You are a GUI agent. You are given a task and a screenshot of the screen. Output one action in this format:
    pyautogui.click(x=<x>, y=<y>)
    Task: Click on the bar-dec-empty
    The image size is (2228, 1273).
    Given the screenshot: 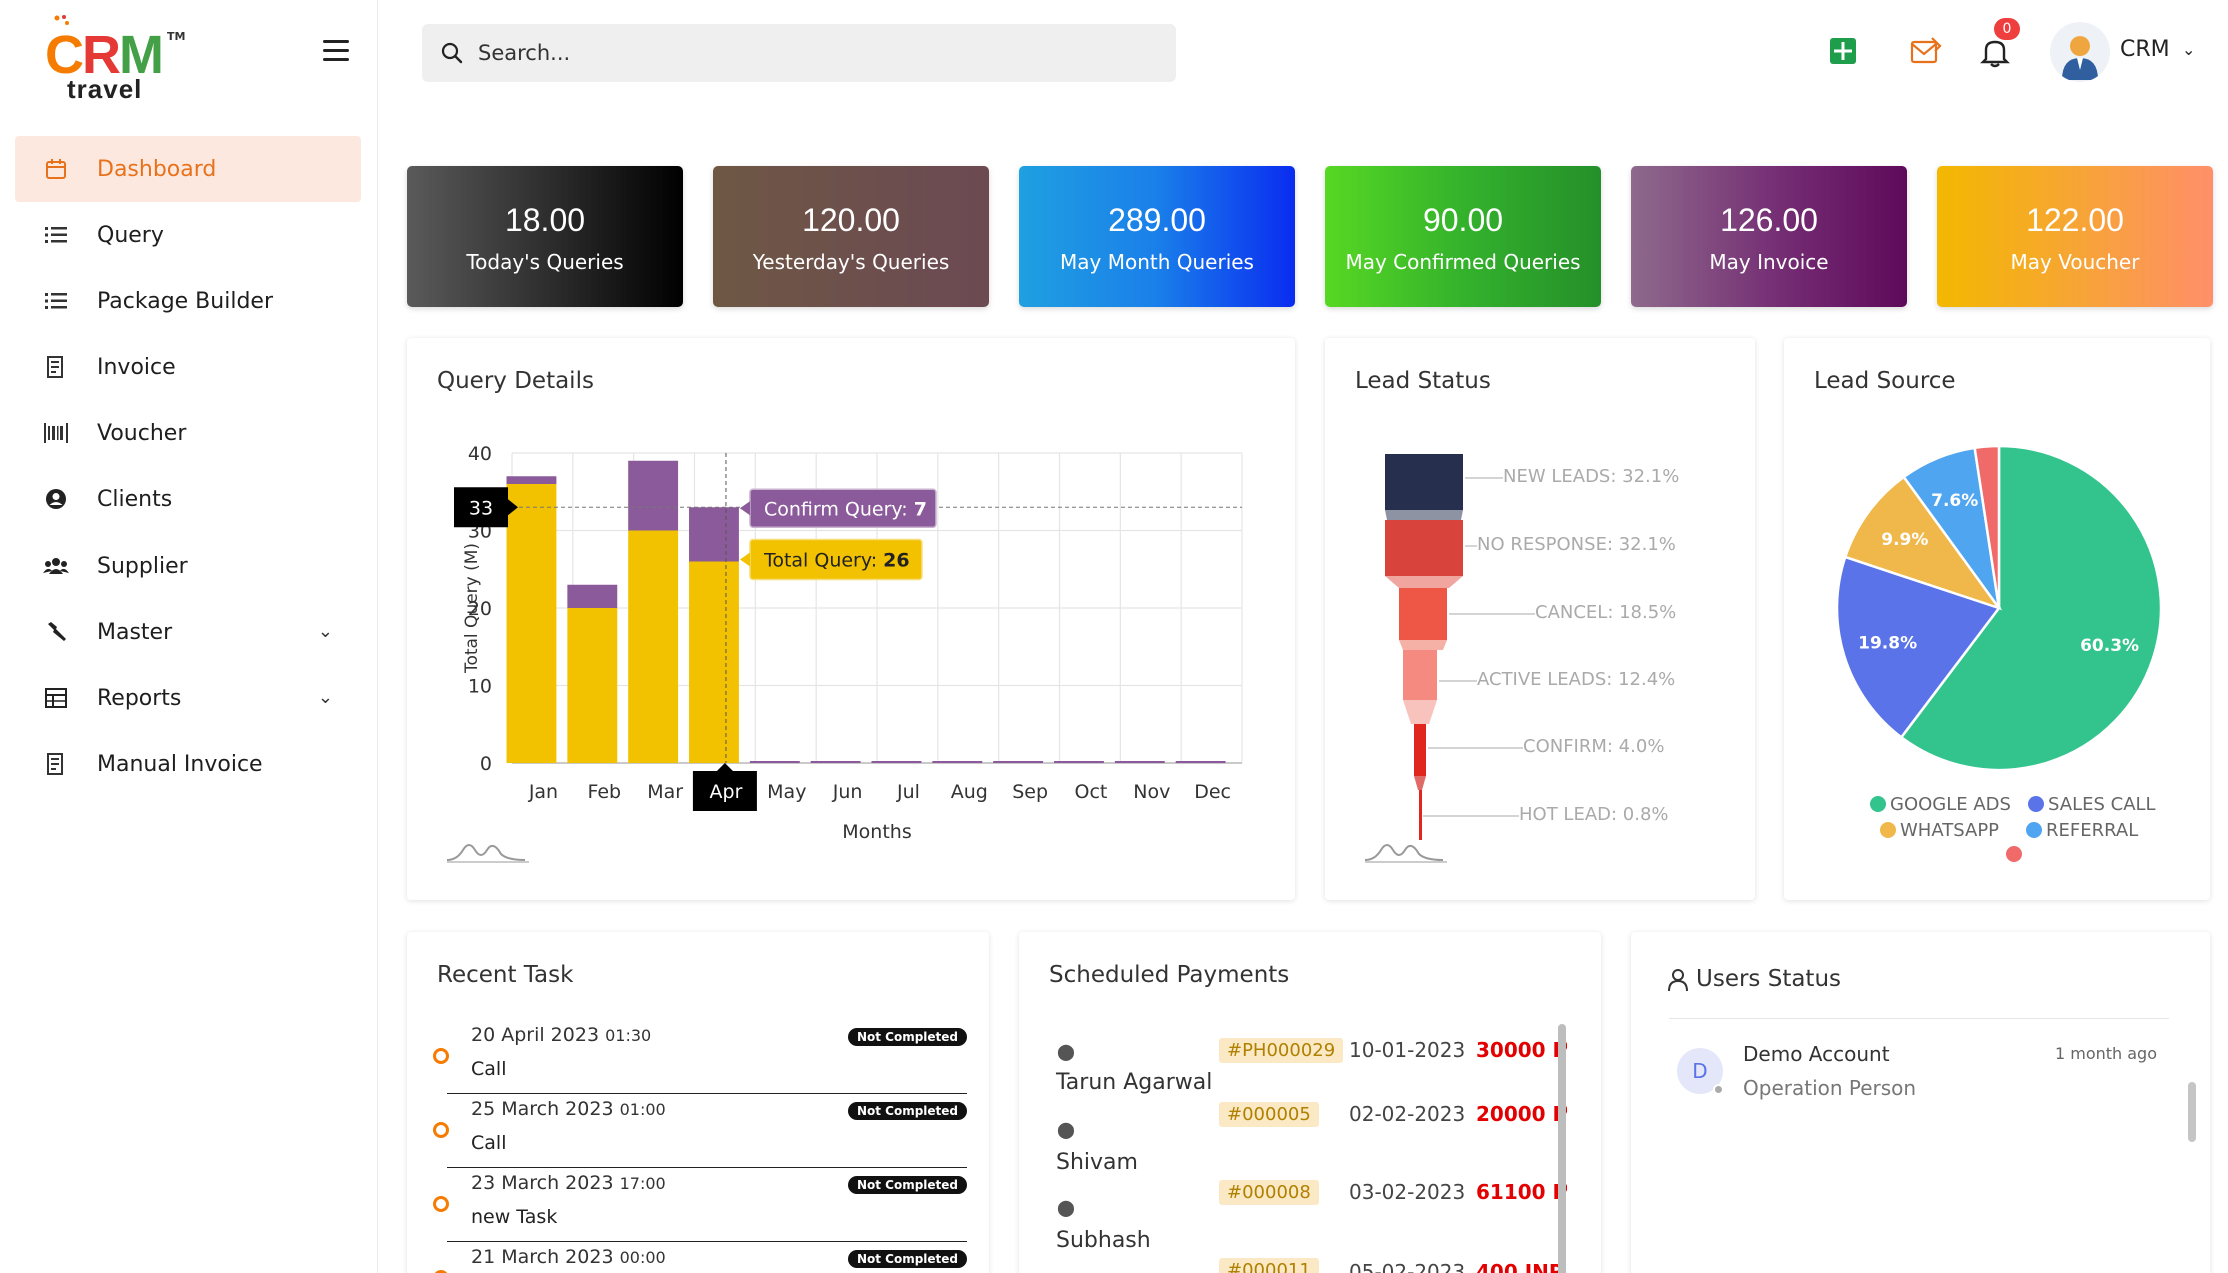 What is the action you would take?
    pyautogui.click(x=1200, y=762)
    